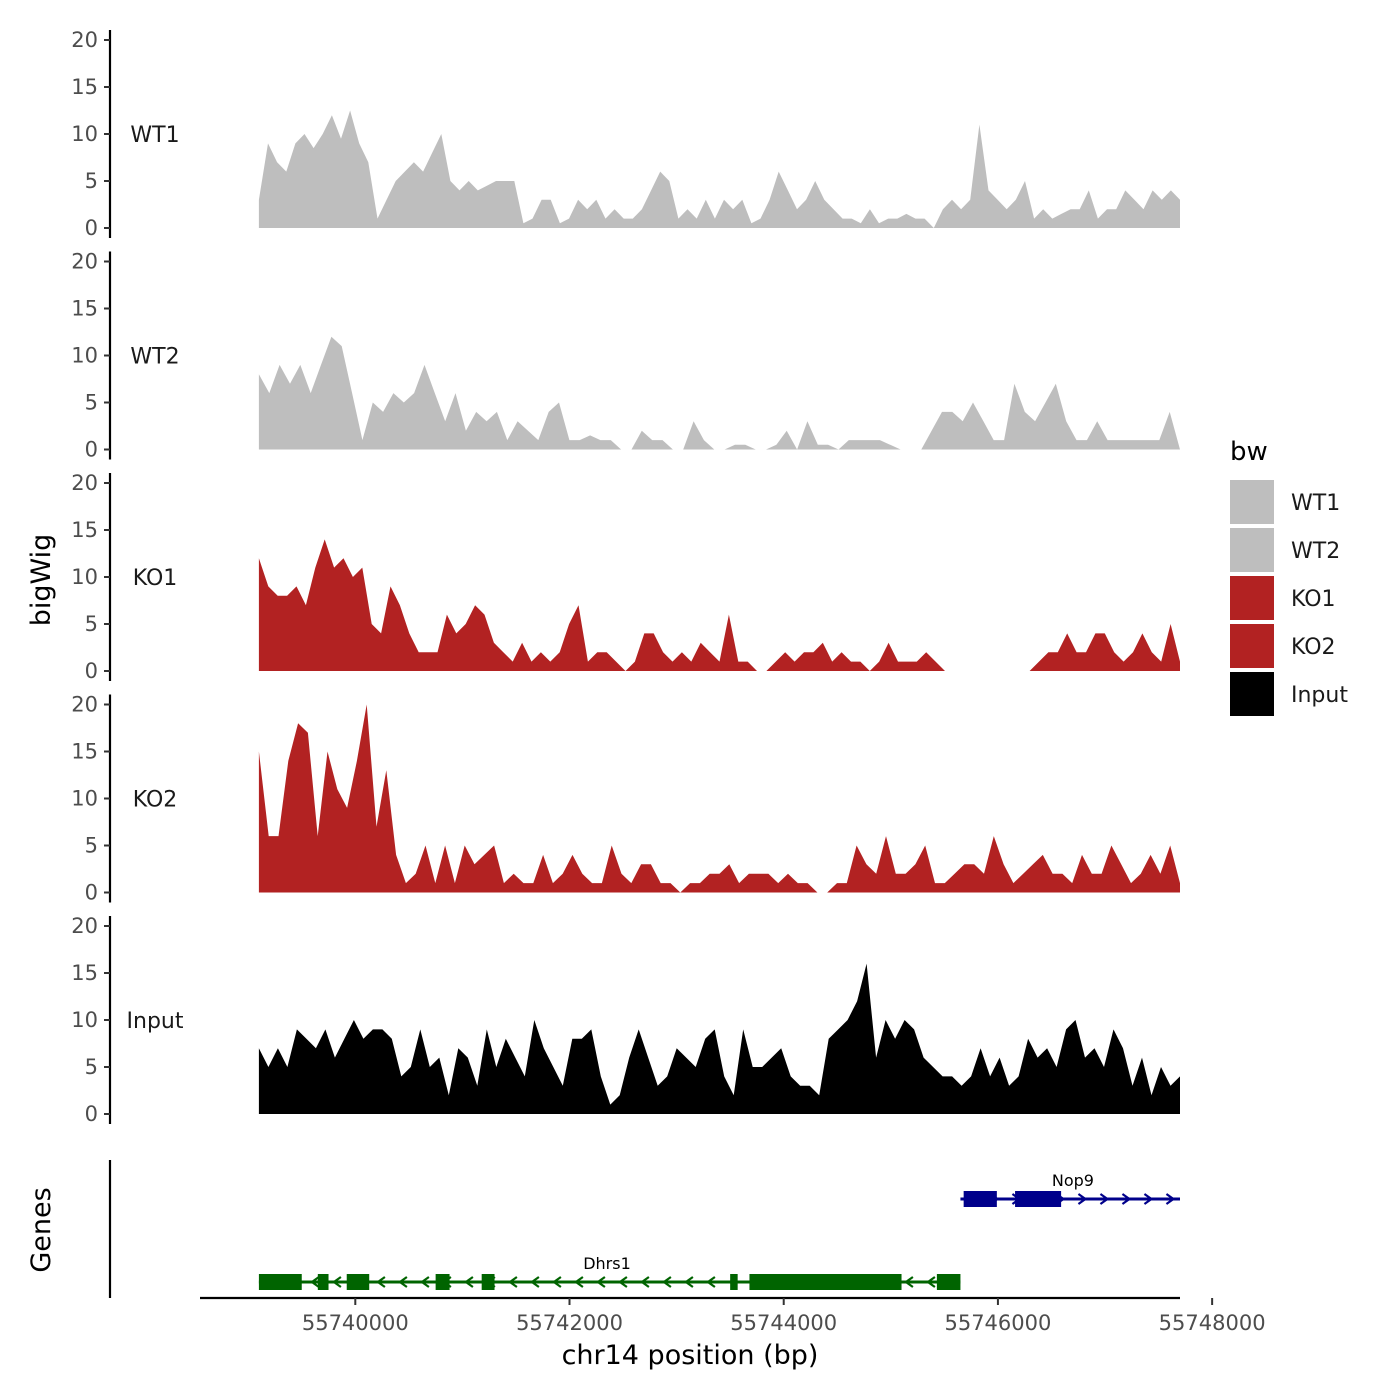  I want to click on area-ko1, so click(719, 605).